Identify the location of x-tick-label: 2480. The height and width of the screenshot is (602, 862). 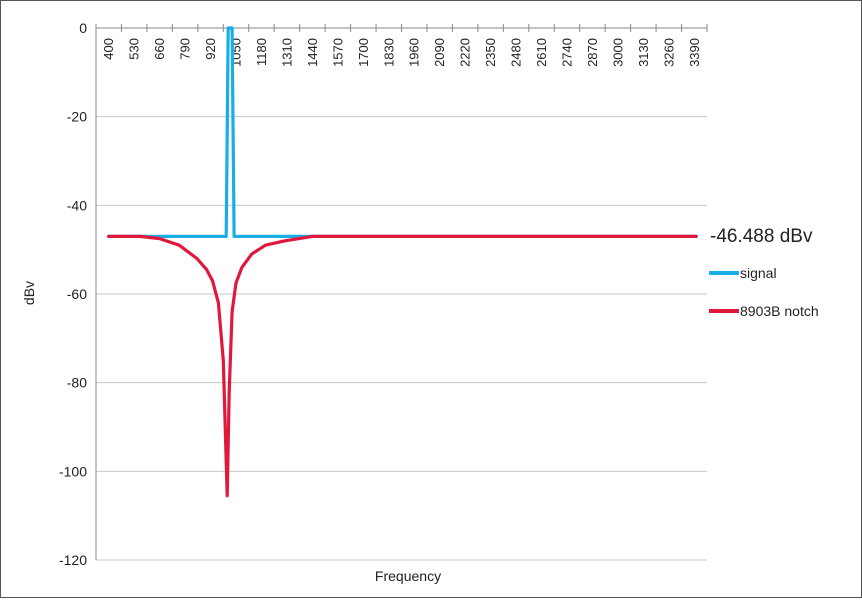
(516, 52).